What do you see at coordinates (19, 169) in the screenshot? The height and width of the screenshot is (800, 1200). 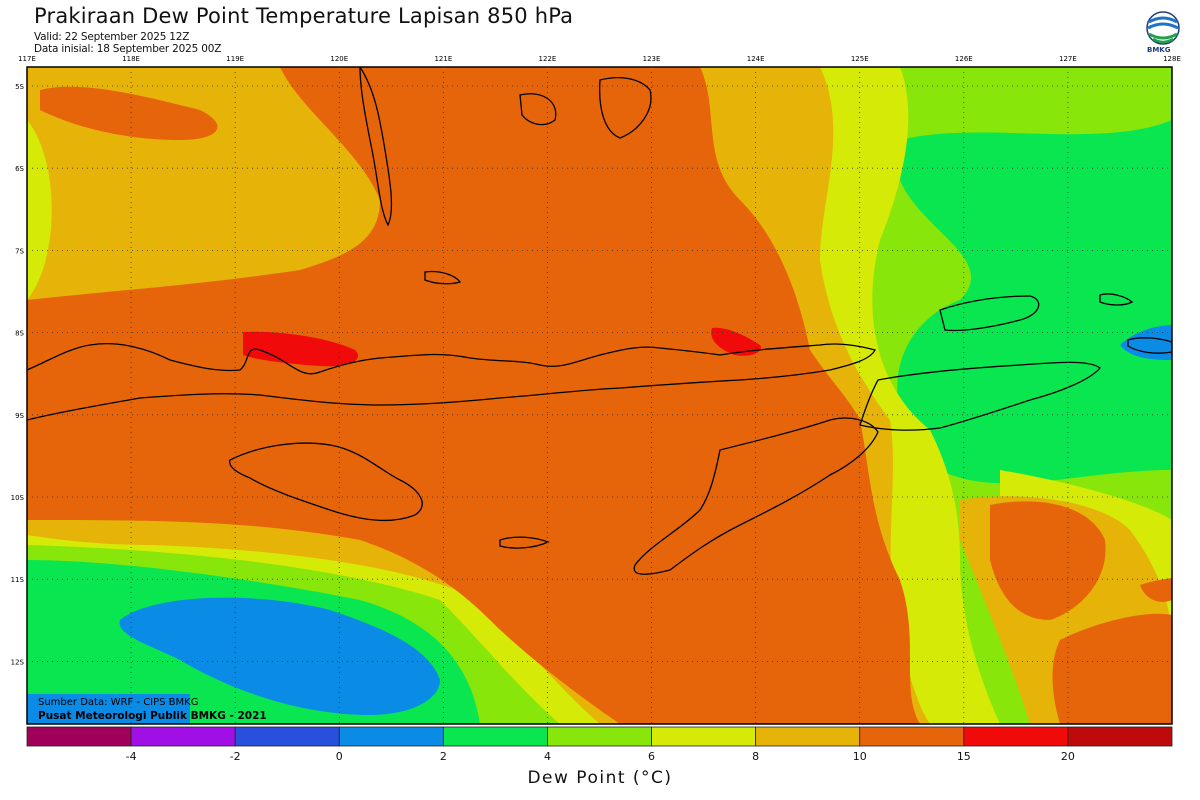 I see `latitude-label: 6S` at bounding box center [19, 169].